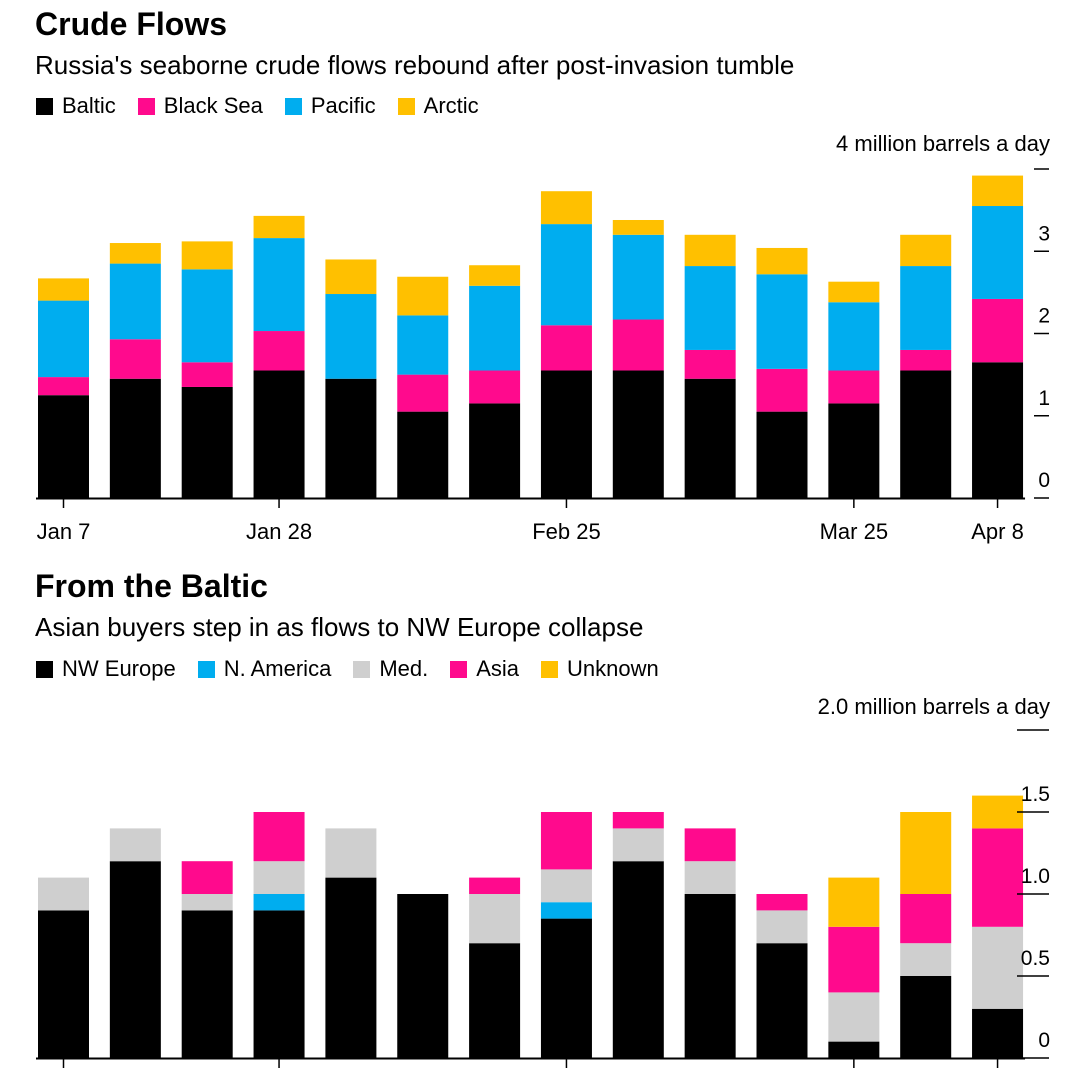 The width and height of the screenshot is (1080, 1080). I want to click on legend-item-baltic: Baltic, so click(76, 106).